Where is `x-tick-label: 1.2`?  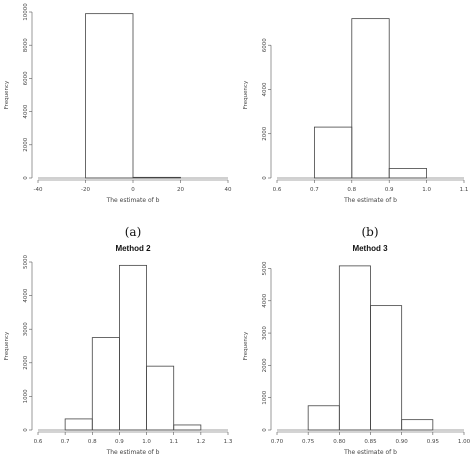
x-tick-label: 1.2 is located at coordinates (200, 442).